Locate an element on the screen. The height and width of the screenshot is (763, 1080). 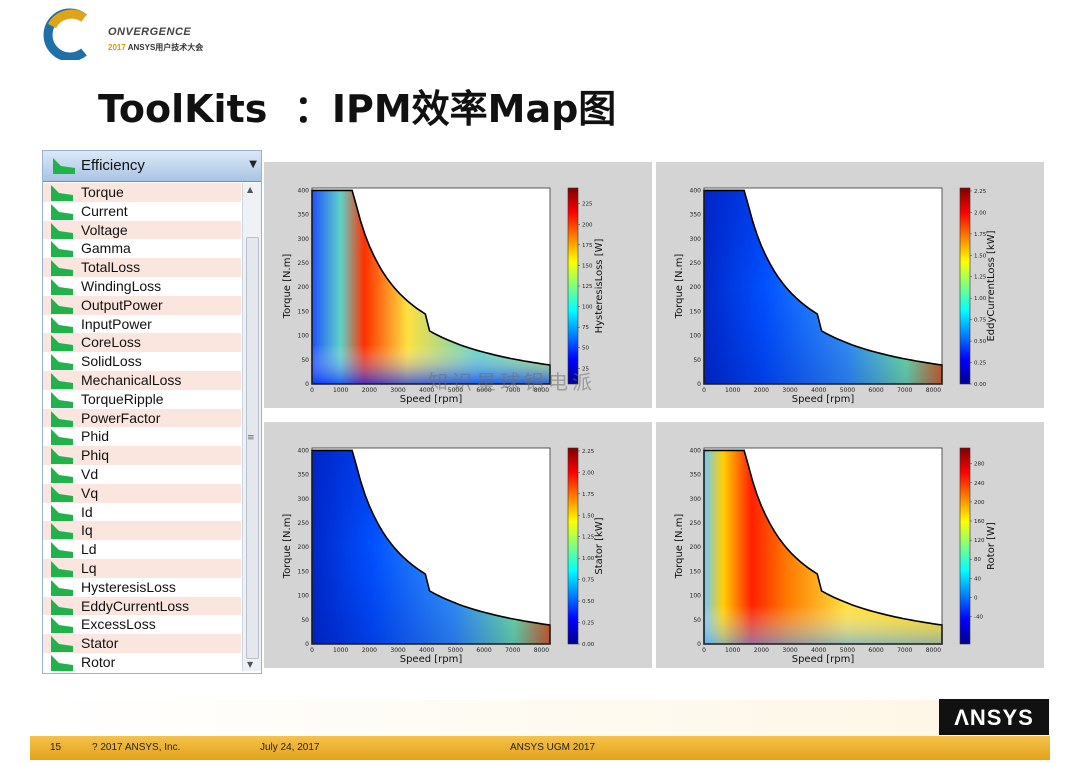
x-tick-label: 5000 is located at coordinates (847, 650).